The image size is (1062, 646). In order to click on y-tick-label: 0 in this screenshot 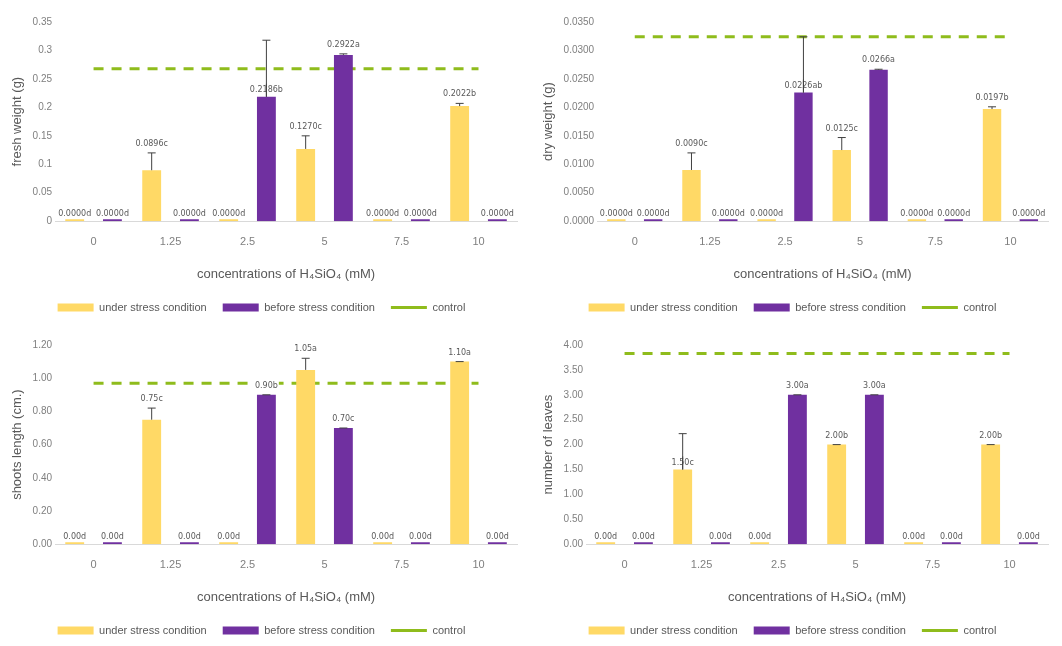, I will do `click(49, 220)`.